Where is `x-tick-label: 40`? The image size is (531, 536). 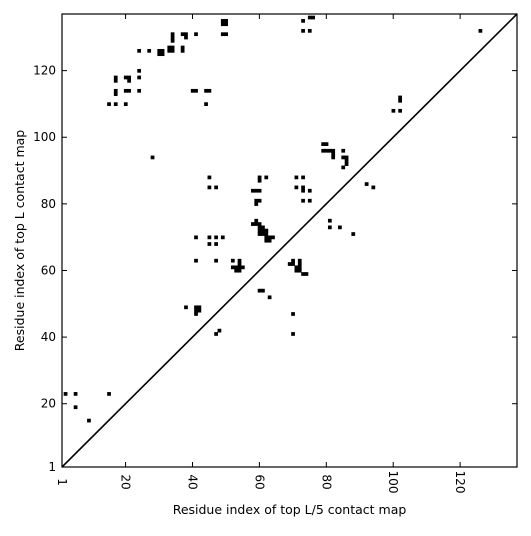
x-tick-label: 40 is located at coordinates (192, 481).